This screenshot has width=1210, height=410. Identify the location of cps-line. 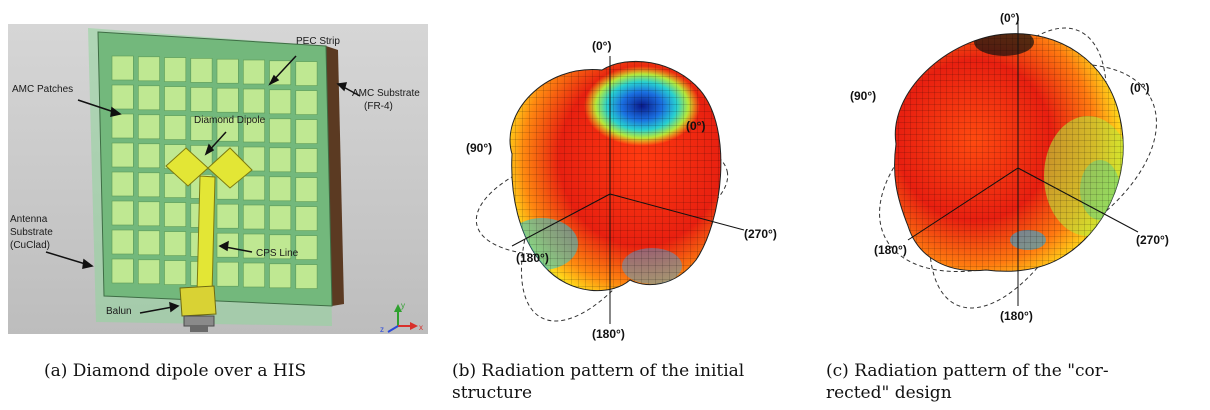
(206, 235).